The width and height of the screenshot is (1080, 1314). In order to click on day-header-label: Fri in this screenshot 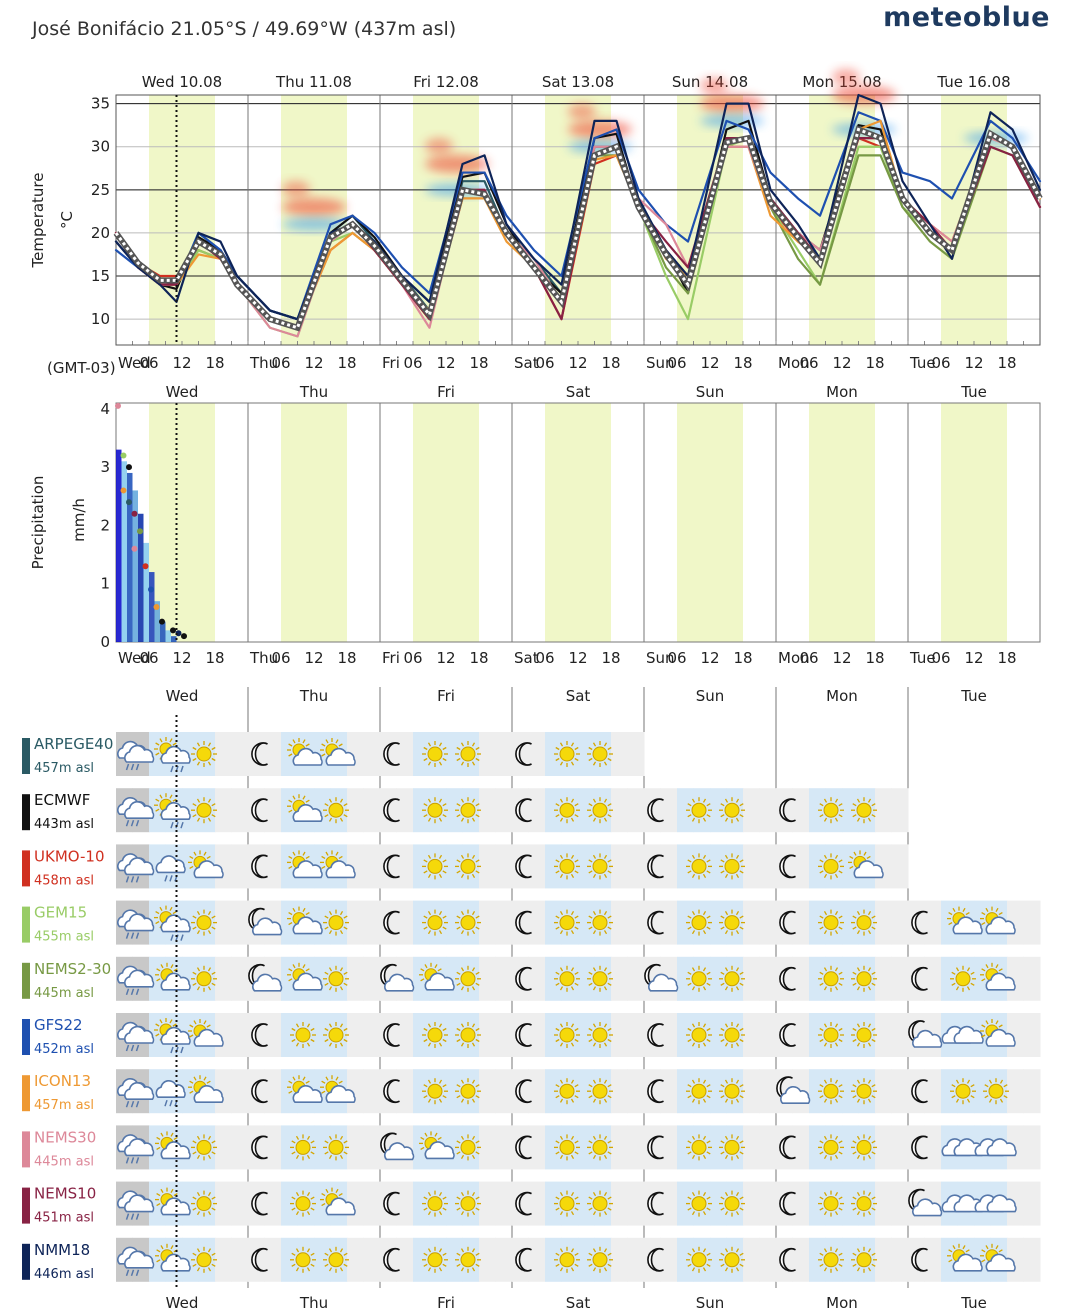, I will do `click(446, 392)`.